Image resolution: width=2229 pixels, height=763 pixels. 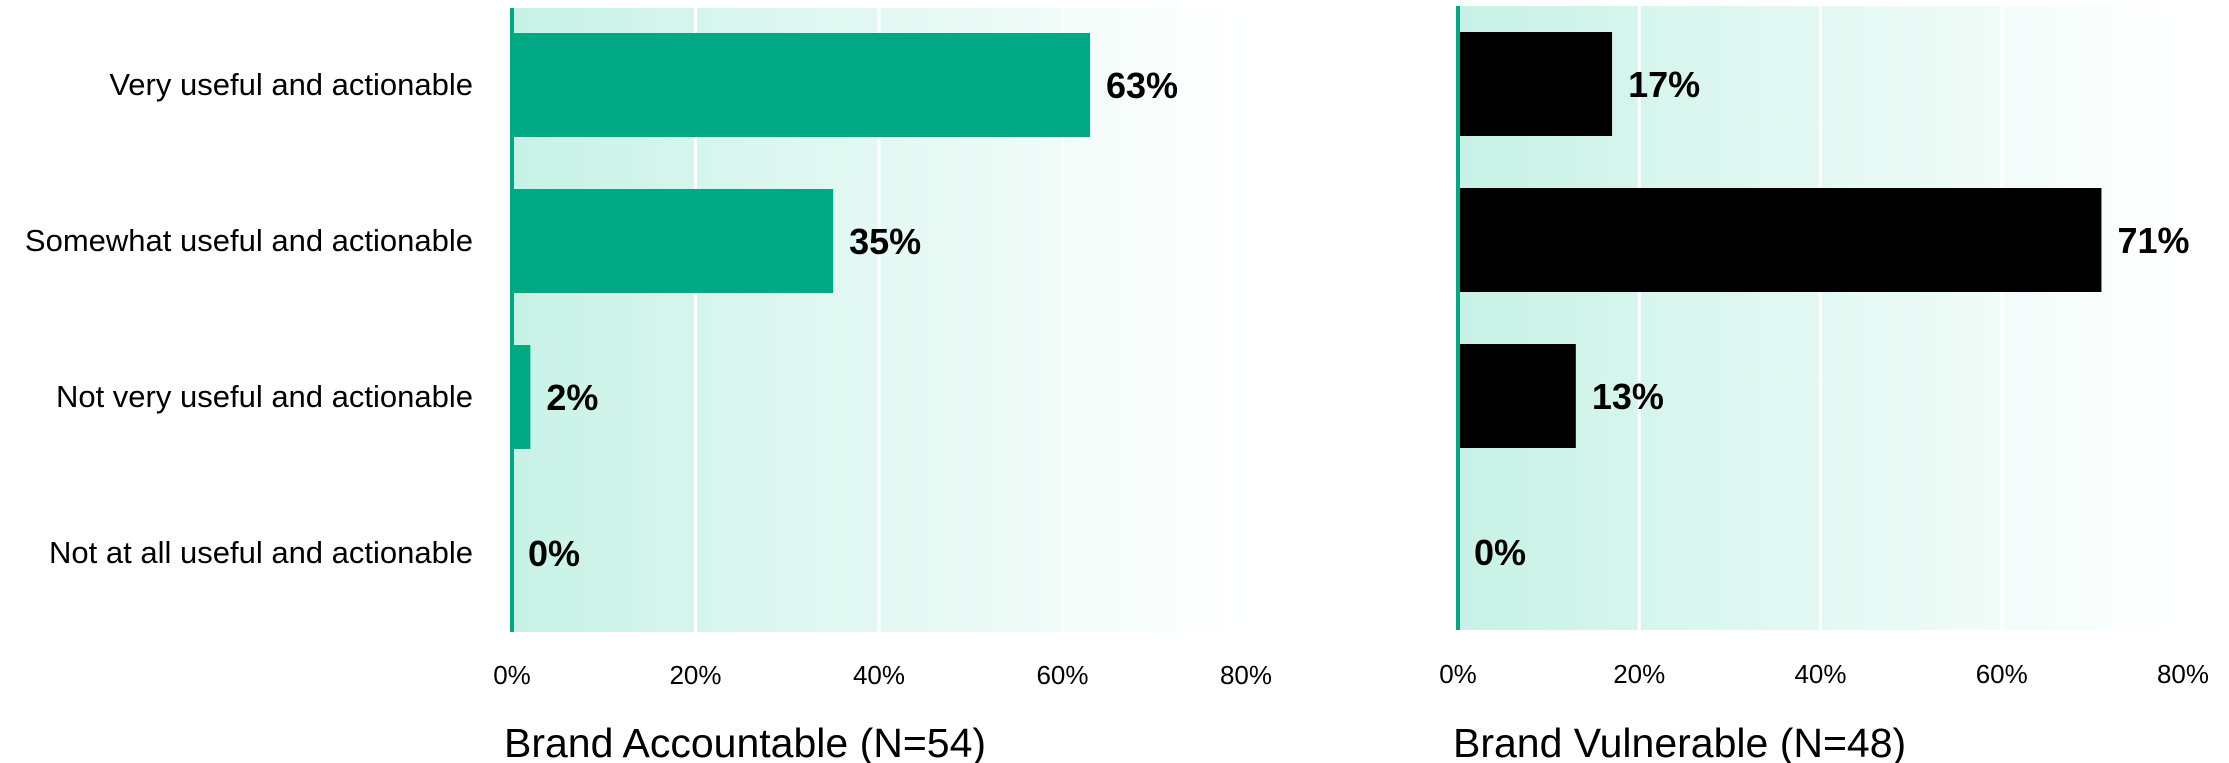 What do you see at coordinates (261, 552) in the screenshot?
I see `category-label: Not at all useful and actionable` at bounding box center [261, 552].